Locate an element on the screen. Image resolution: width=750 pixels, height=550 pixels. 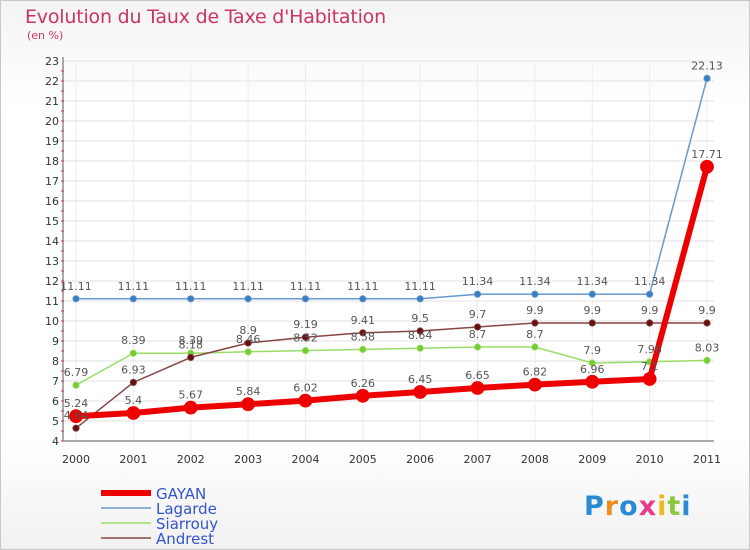
data-label: 9.19 is located at coordinates (305, 324).